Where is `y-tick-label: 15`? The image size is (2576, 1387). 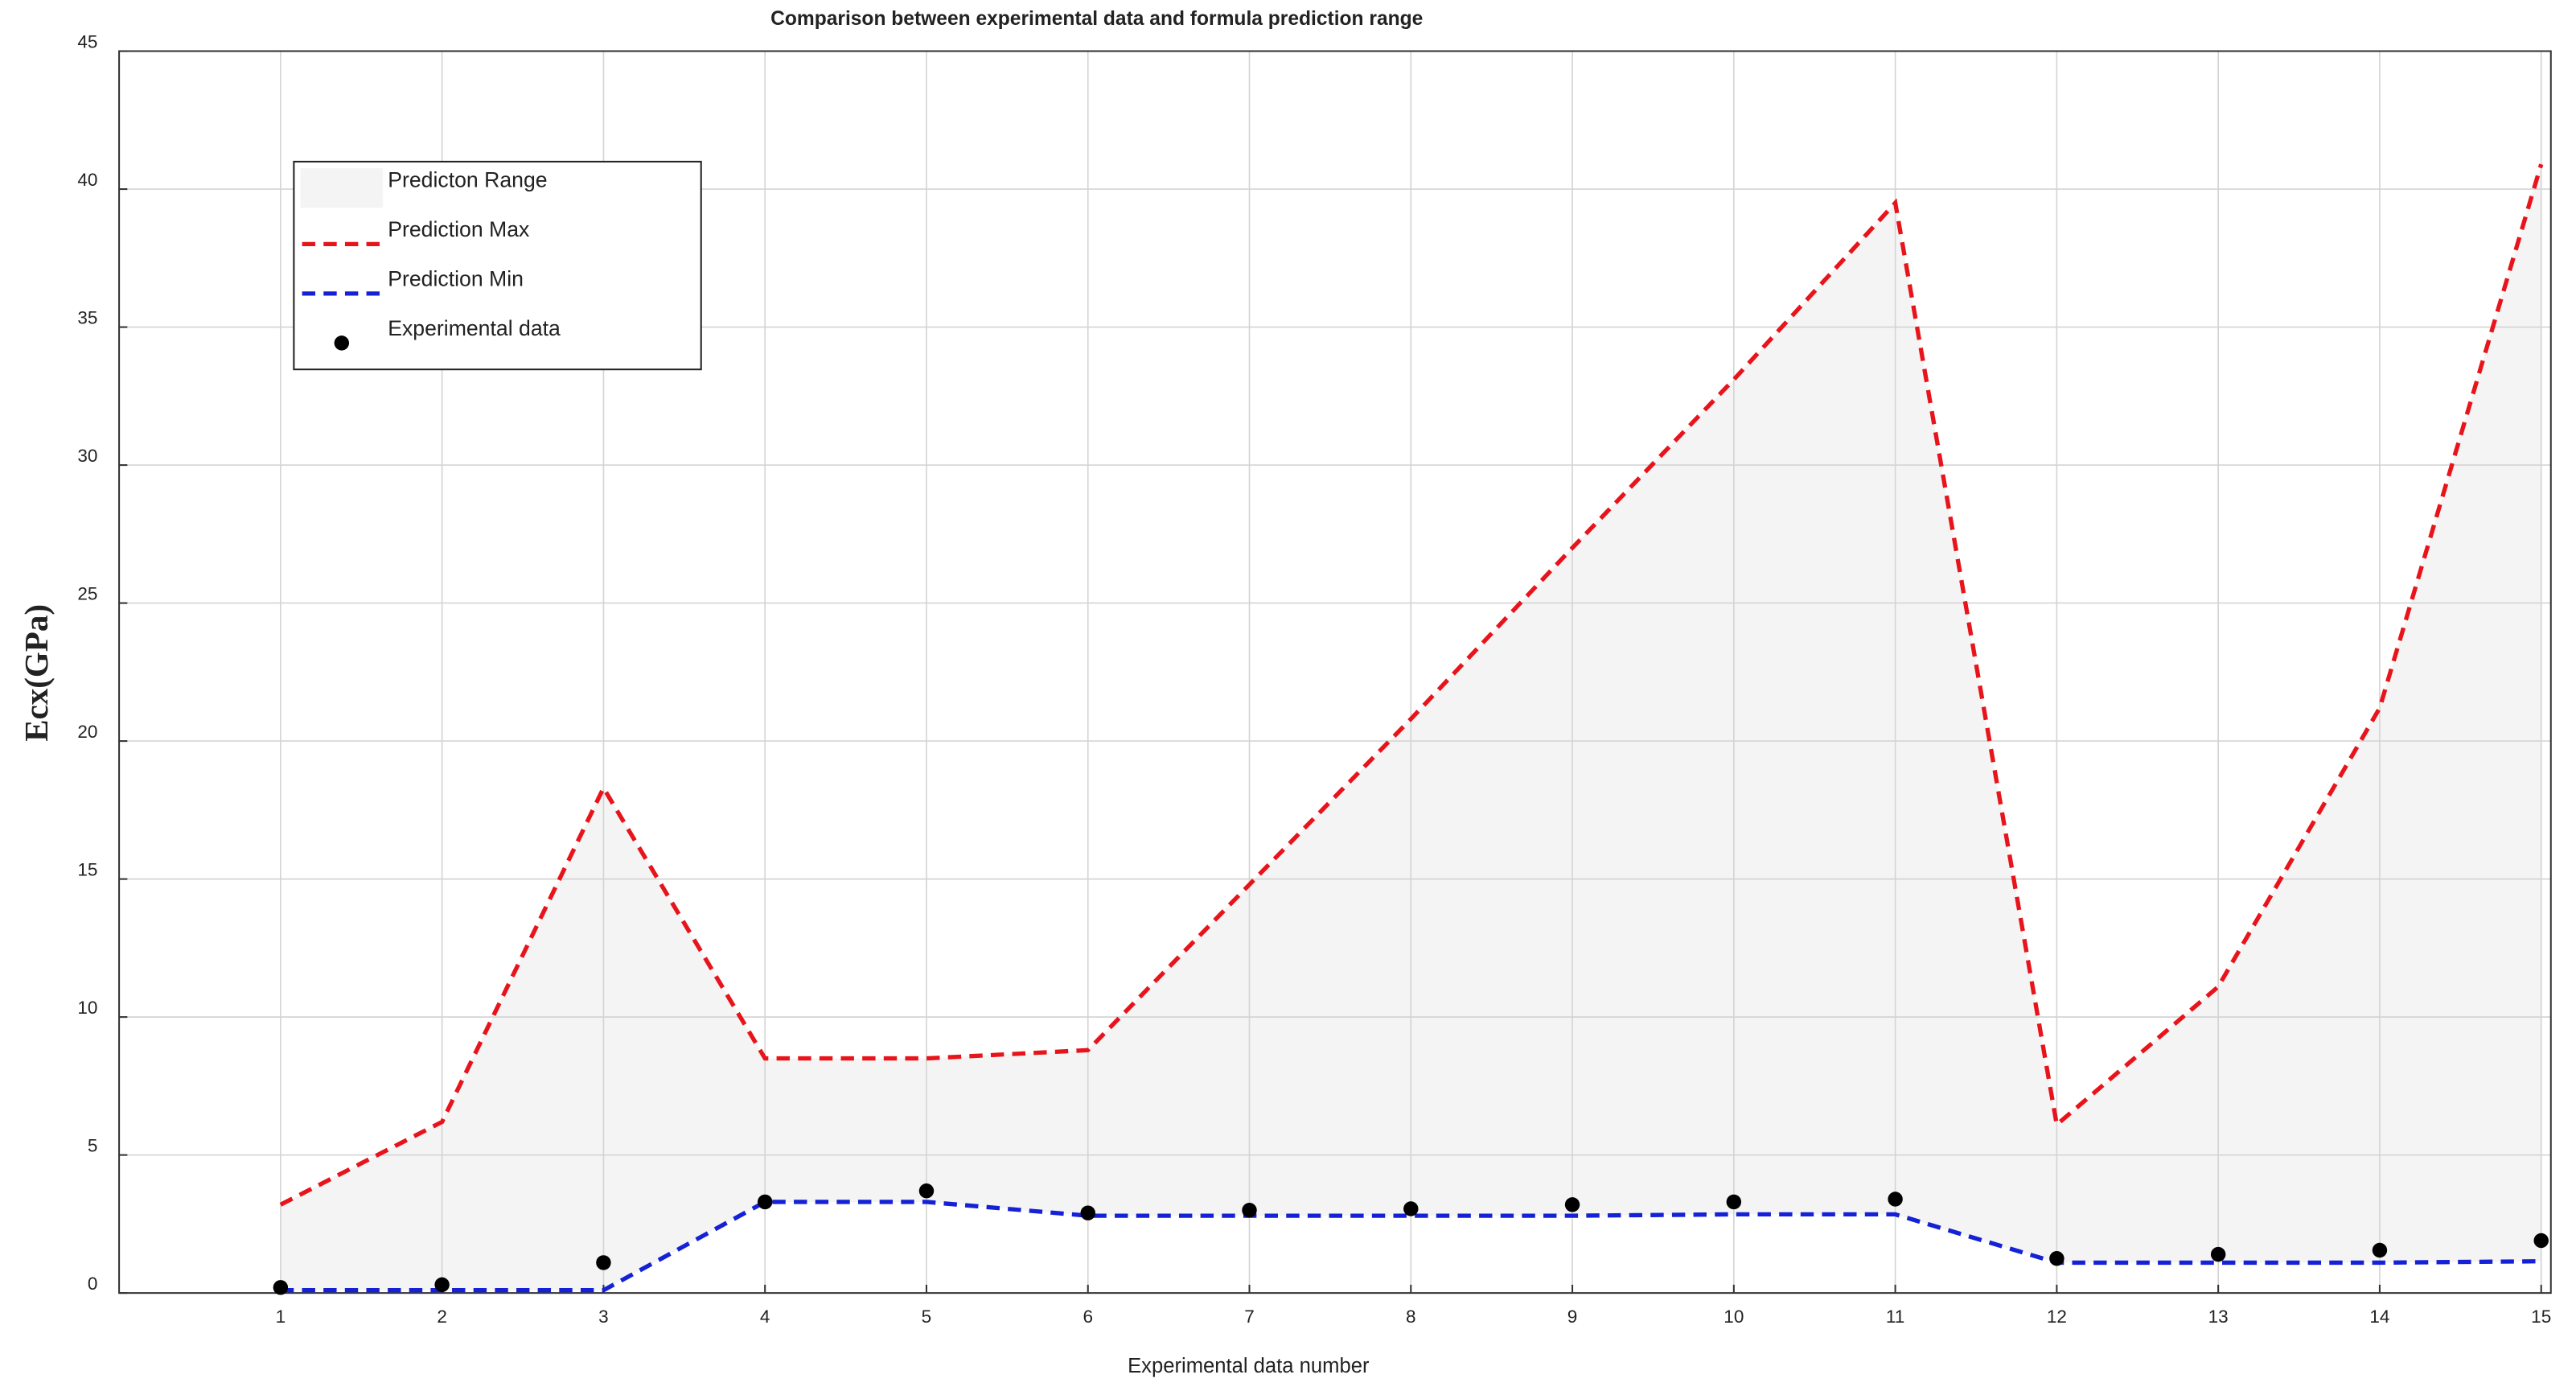 y-tick-label: 15 is located at coordinates (87, 869).